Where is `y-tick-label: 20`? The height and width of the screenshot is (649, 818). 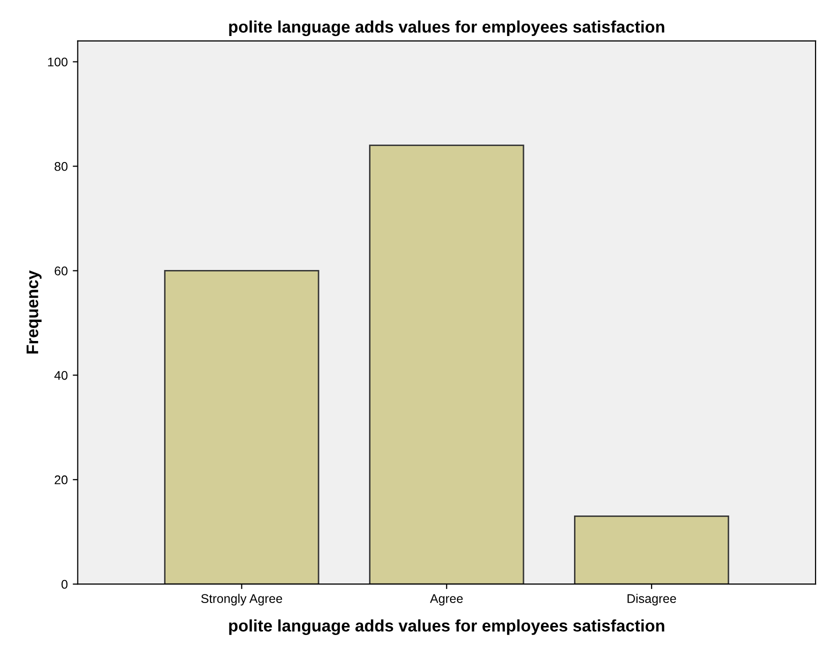 y-tick-label: 20 is located at coordinates (61, 479).